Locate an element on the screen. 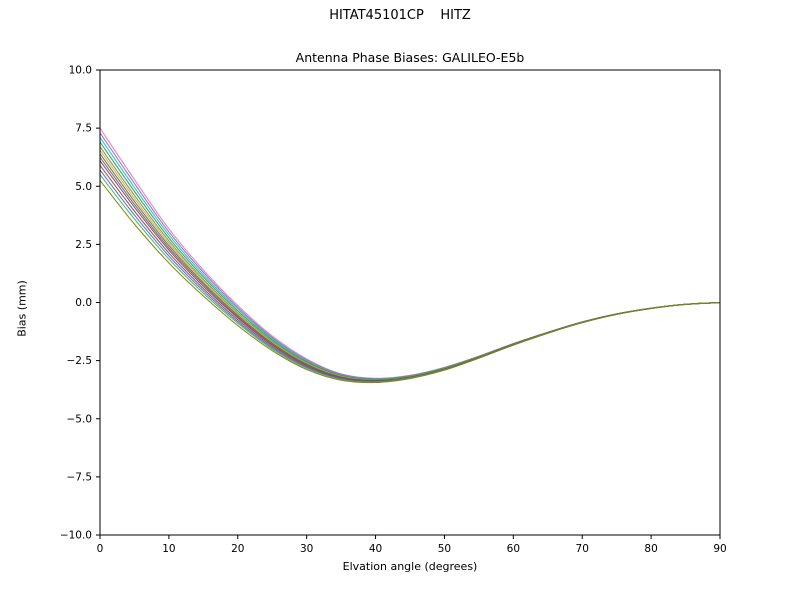  x-tick-label: 10 is located at coordinates (168, 549).